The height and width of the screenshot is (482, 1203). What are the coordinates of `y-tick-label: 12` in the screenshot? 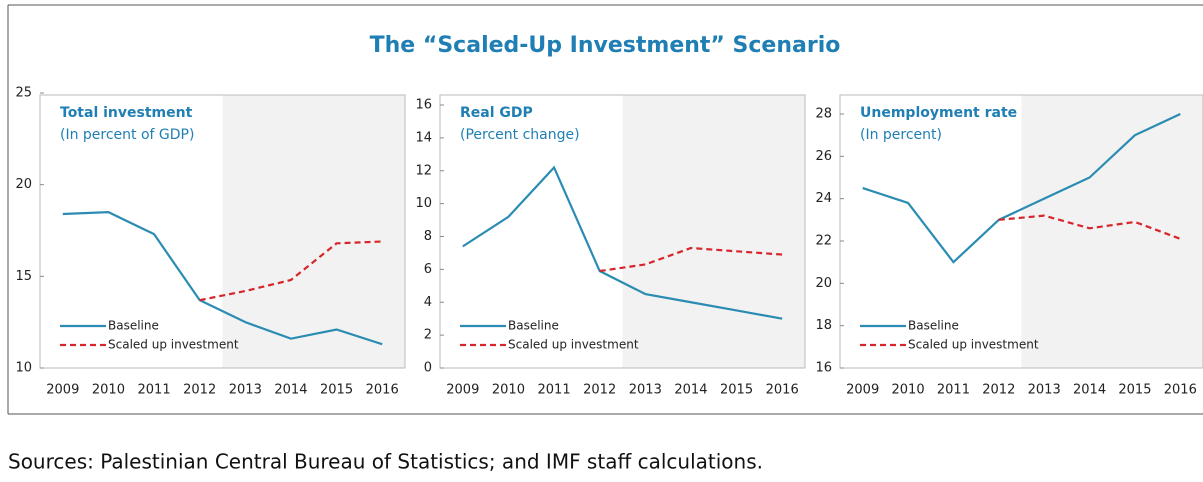 It's located at (423, 170).